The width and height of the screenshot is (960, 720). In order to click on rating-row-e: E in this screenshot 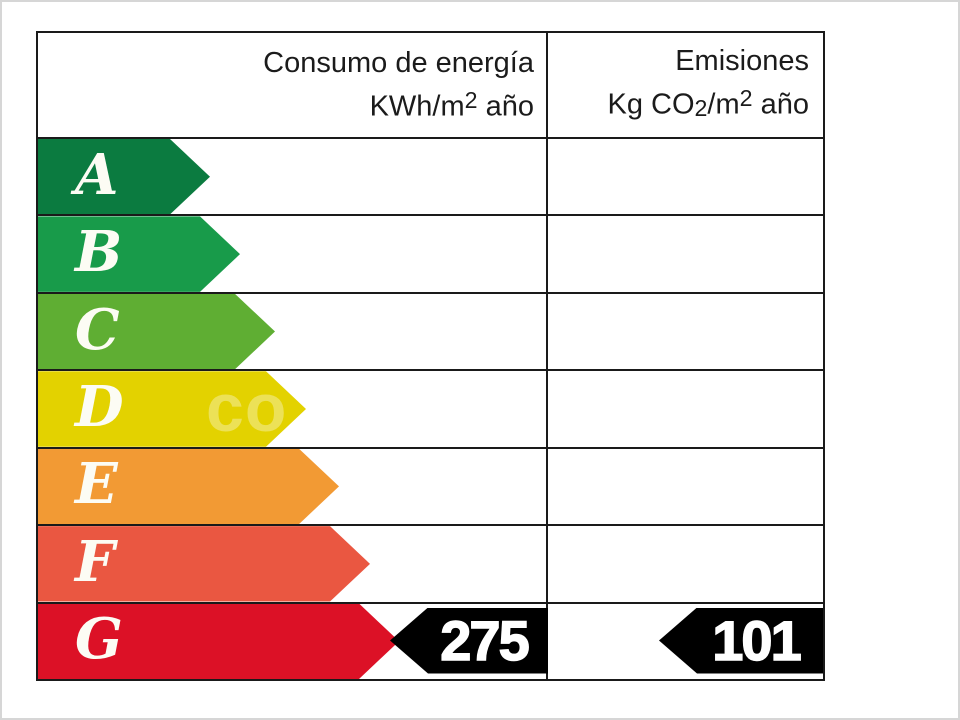, I will do `click(430, 485)`.